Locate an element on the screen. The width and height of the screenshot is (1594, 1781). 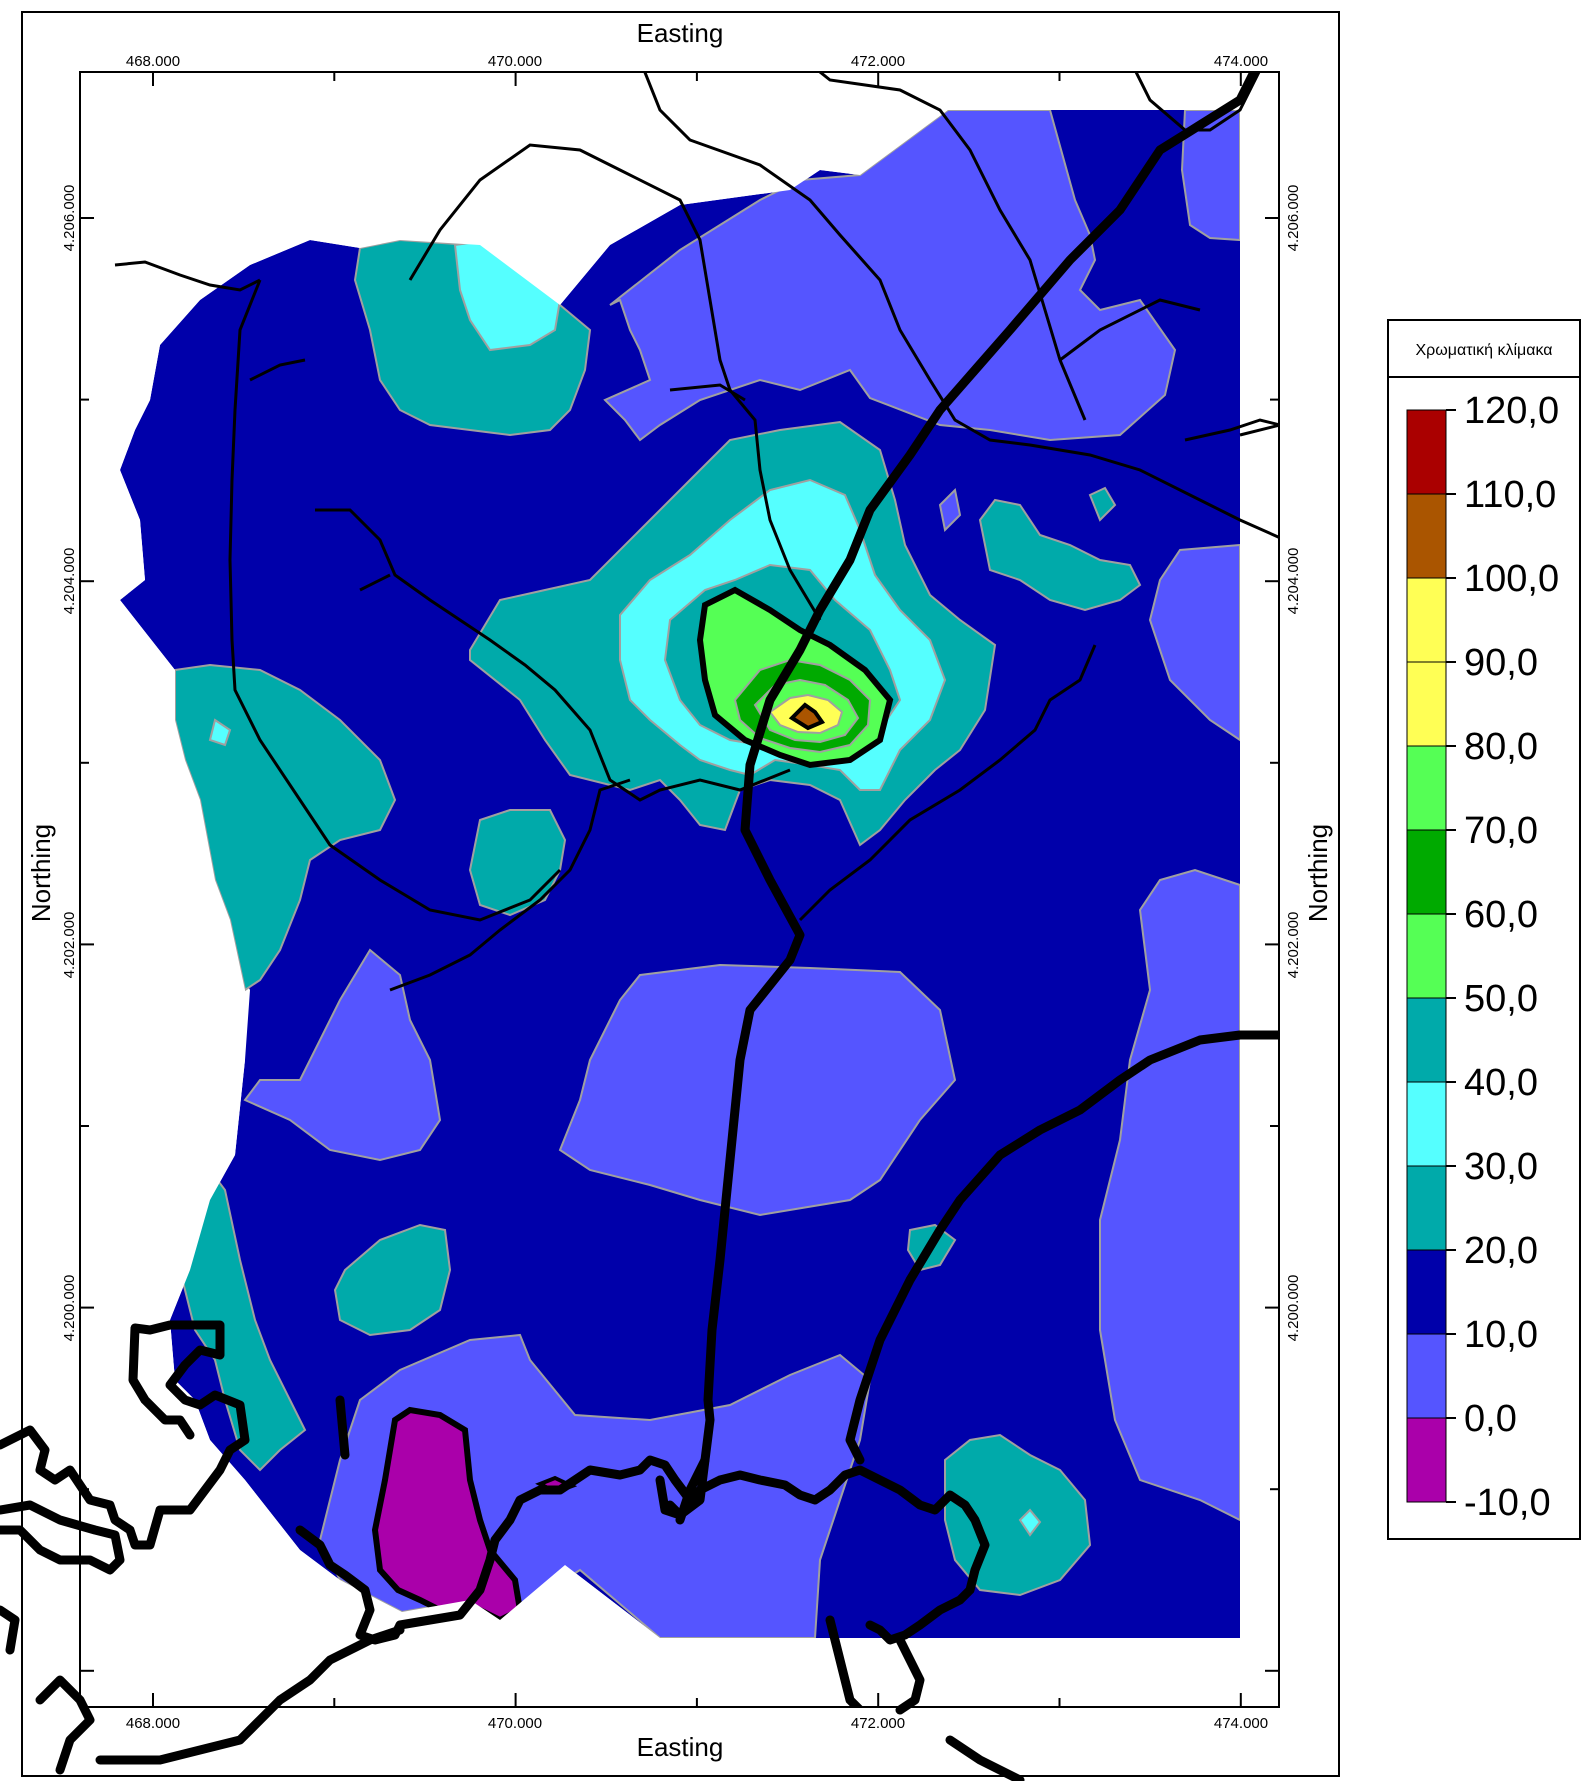
legend-level-label: 110,0 is located at coordinates (1510, 495).